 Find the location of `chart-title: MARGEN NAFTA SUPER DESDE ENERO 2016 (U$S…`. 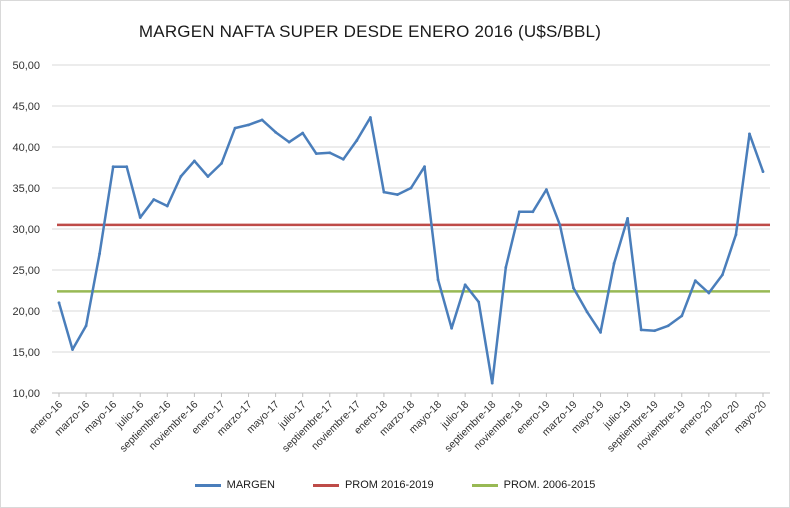

chart-title: MARGEN NAFTA SUPER DESDE ENERO 2016 (U$S… is located at coordinates (370, 31).